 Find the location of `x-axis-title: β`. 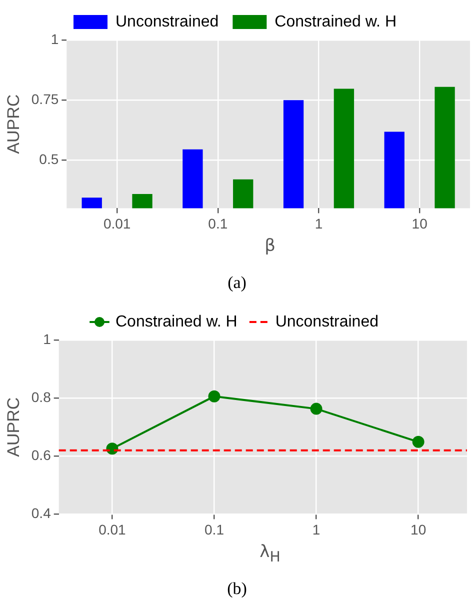

x-axis-title: β is located at coordinates (270, 246).